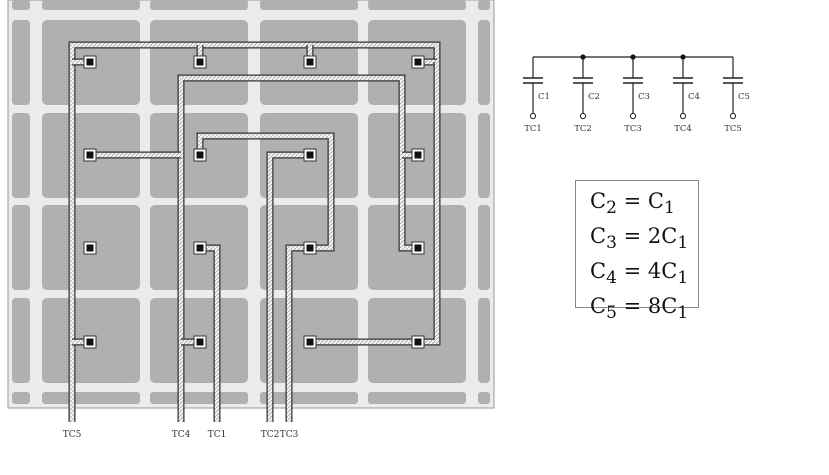 Image resolution: width=829 pixels, height=475 pixels. I want to click on bottom-terminal-labels: TC5 TC4 TC1 TC2 TC3, so click(181, 435).